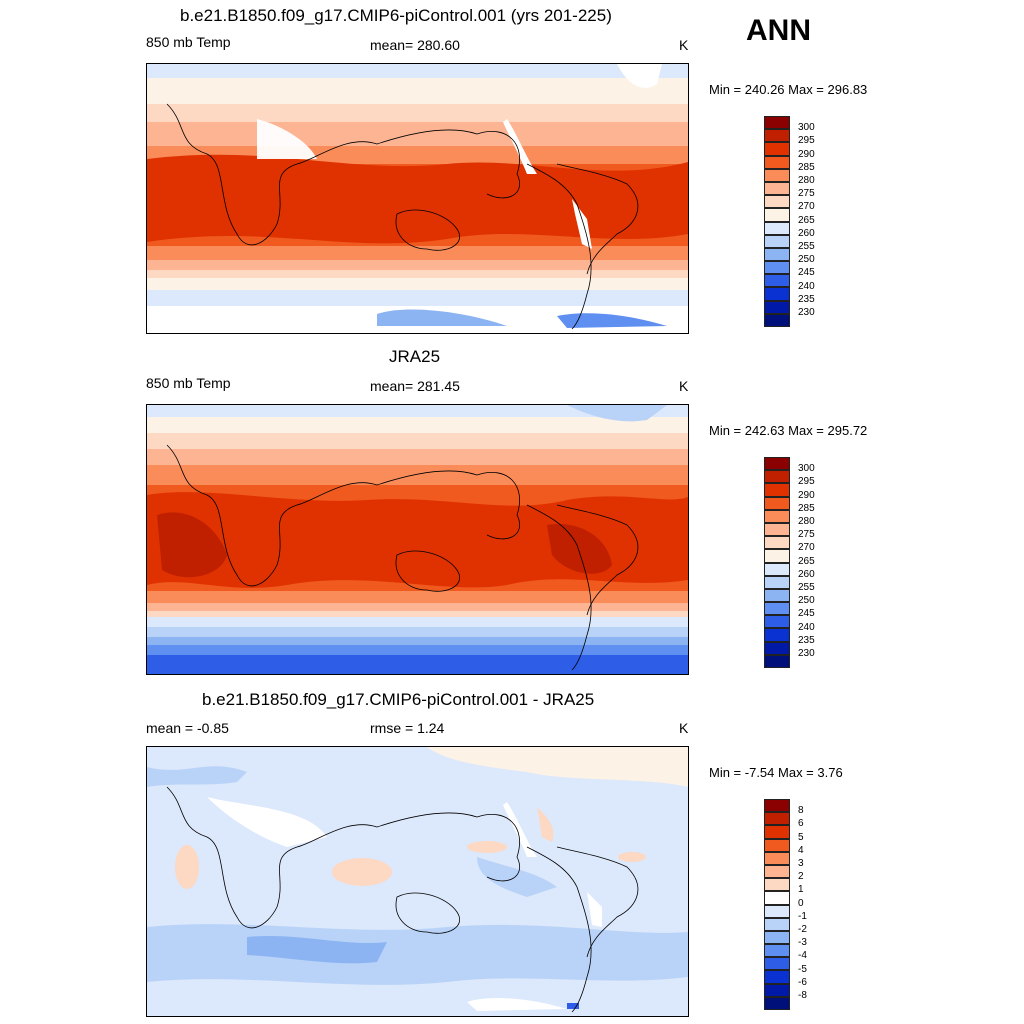  I want to click on panel-3-colorbar-boxes, so click(777, 904).